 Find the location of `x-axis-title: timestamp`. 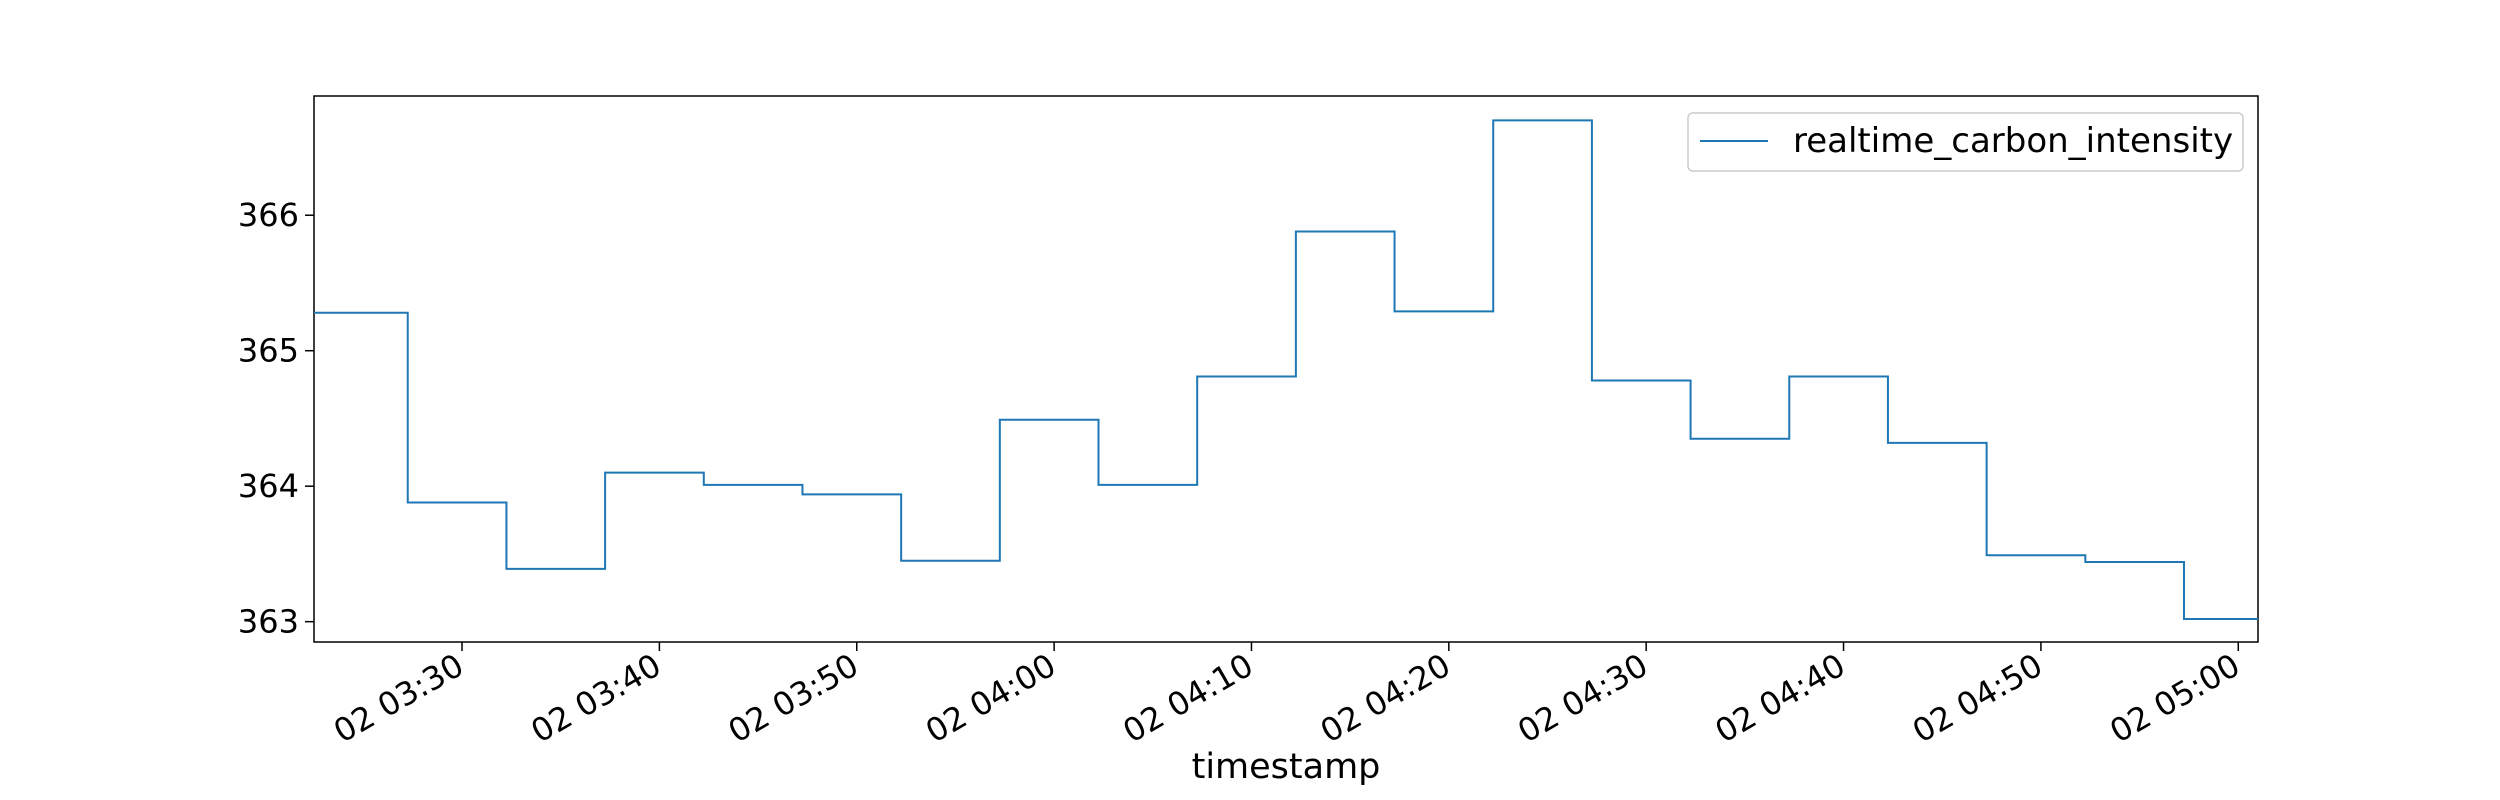

x-axis-title: timestamp is located at coordinates (1286, 767).